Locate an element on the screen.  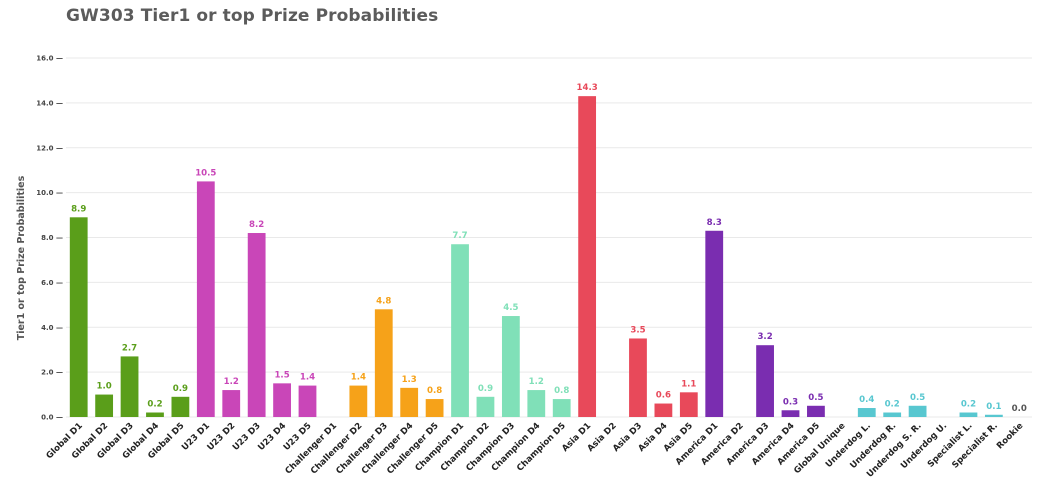
data-label: 3.2 is located at coordinates (764, 337).